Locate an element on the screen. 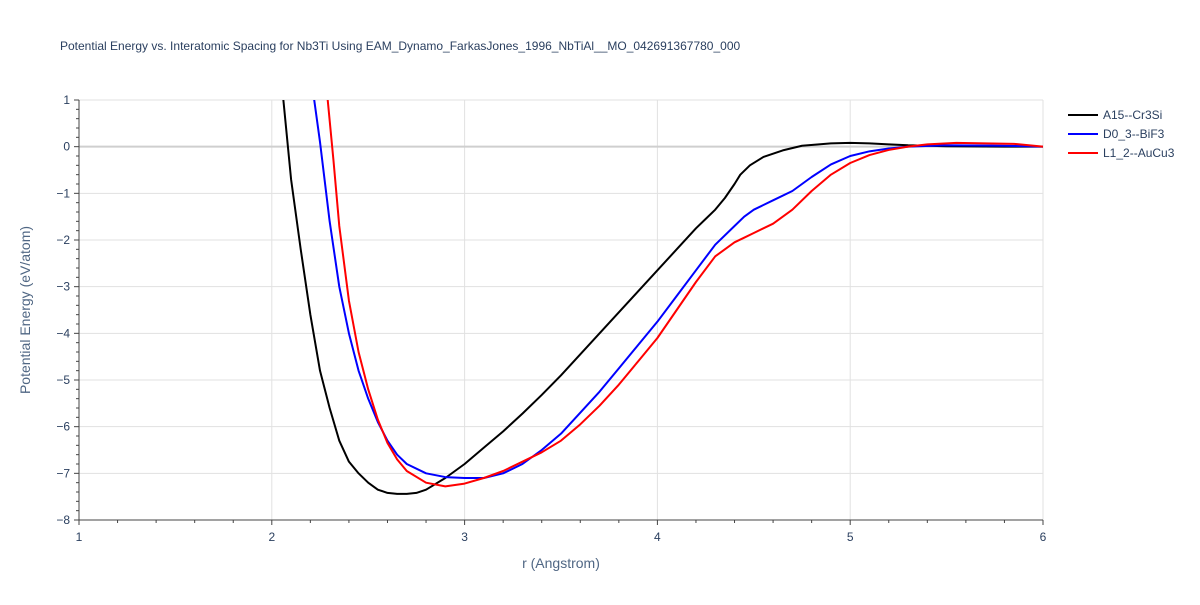  x-tick-label: 5 is located at coordinates (850, 537).